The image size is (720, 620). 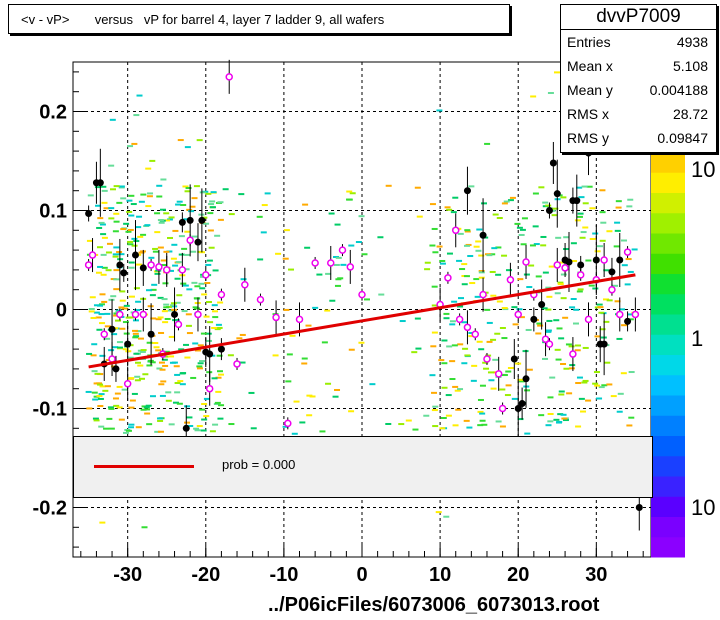 What do you see at coordinates (638, 90) in the screenshot?
I see `stat-mean-y: Mean y 0.004188` at bounding box center [638, 90].